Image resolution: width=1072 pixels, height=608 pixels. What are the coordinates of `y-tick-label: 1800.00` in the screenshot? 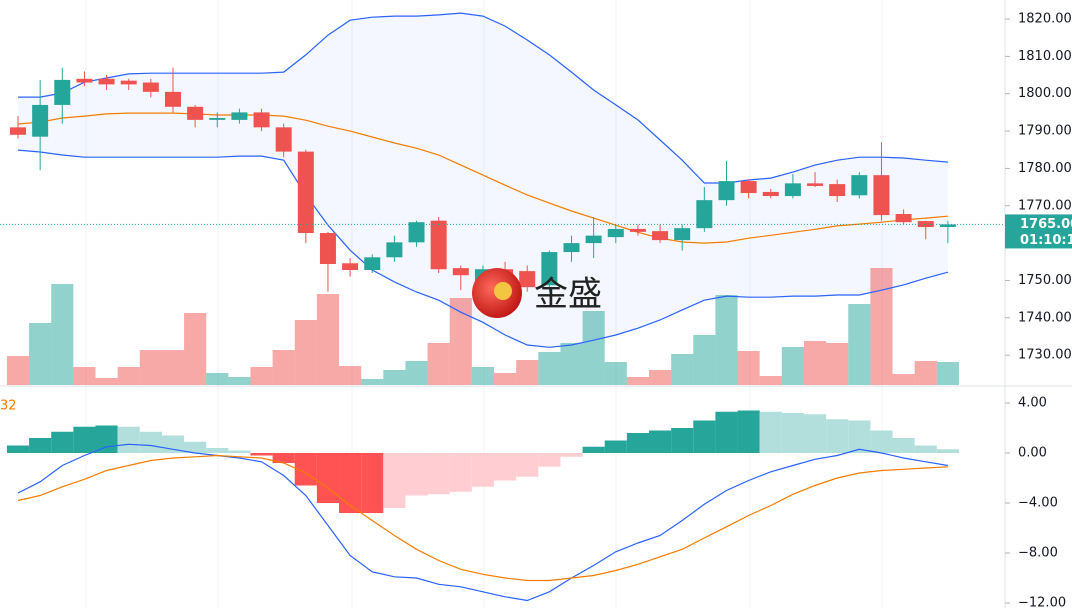 It's located at (1045, 93).